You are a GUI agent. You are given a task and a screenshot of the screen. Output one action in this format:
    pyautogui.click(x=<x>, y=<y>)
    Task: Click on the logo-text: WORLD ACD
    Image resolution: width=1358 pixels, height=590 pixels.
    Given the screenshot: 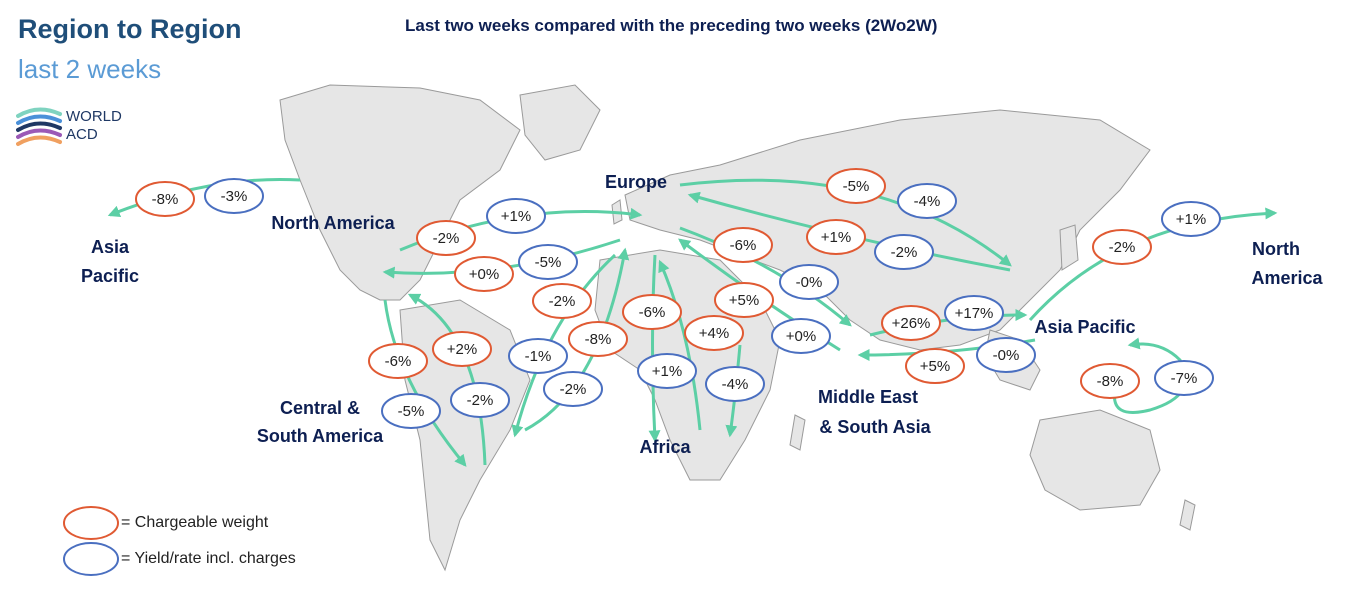 What is the action you would take?
    pyautogui.click(x=94, y=126)
    